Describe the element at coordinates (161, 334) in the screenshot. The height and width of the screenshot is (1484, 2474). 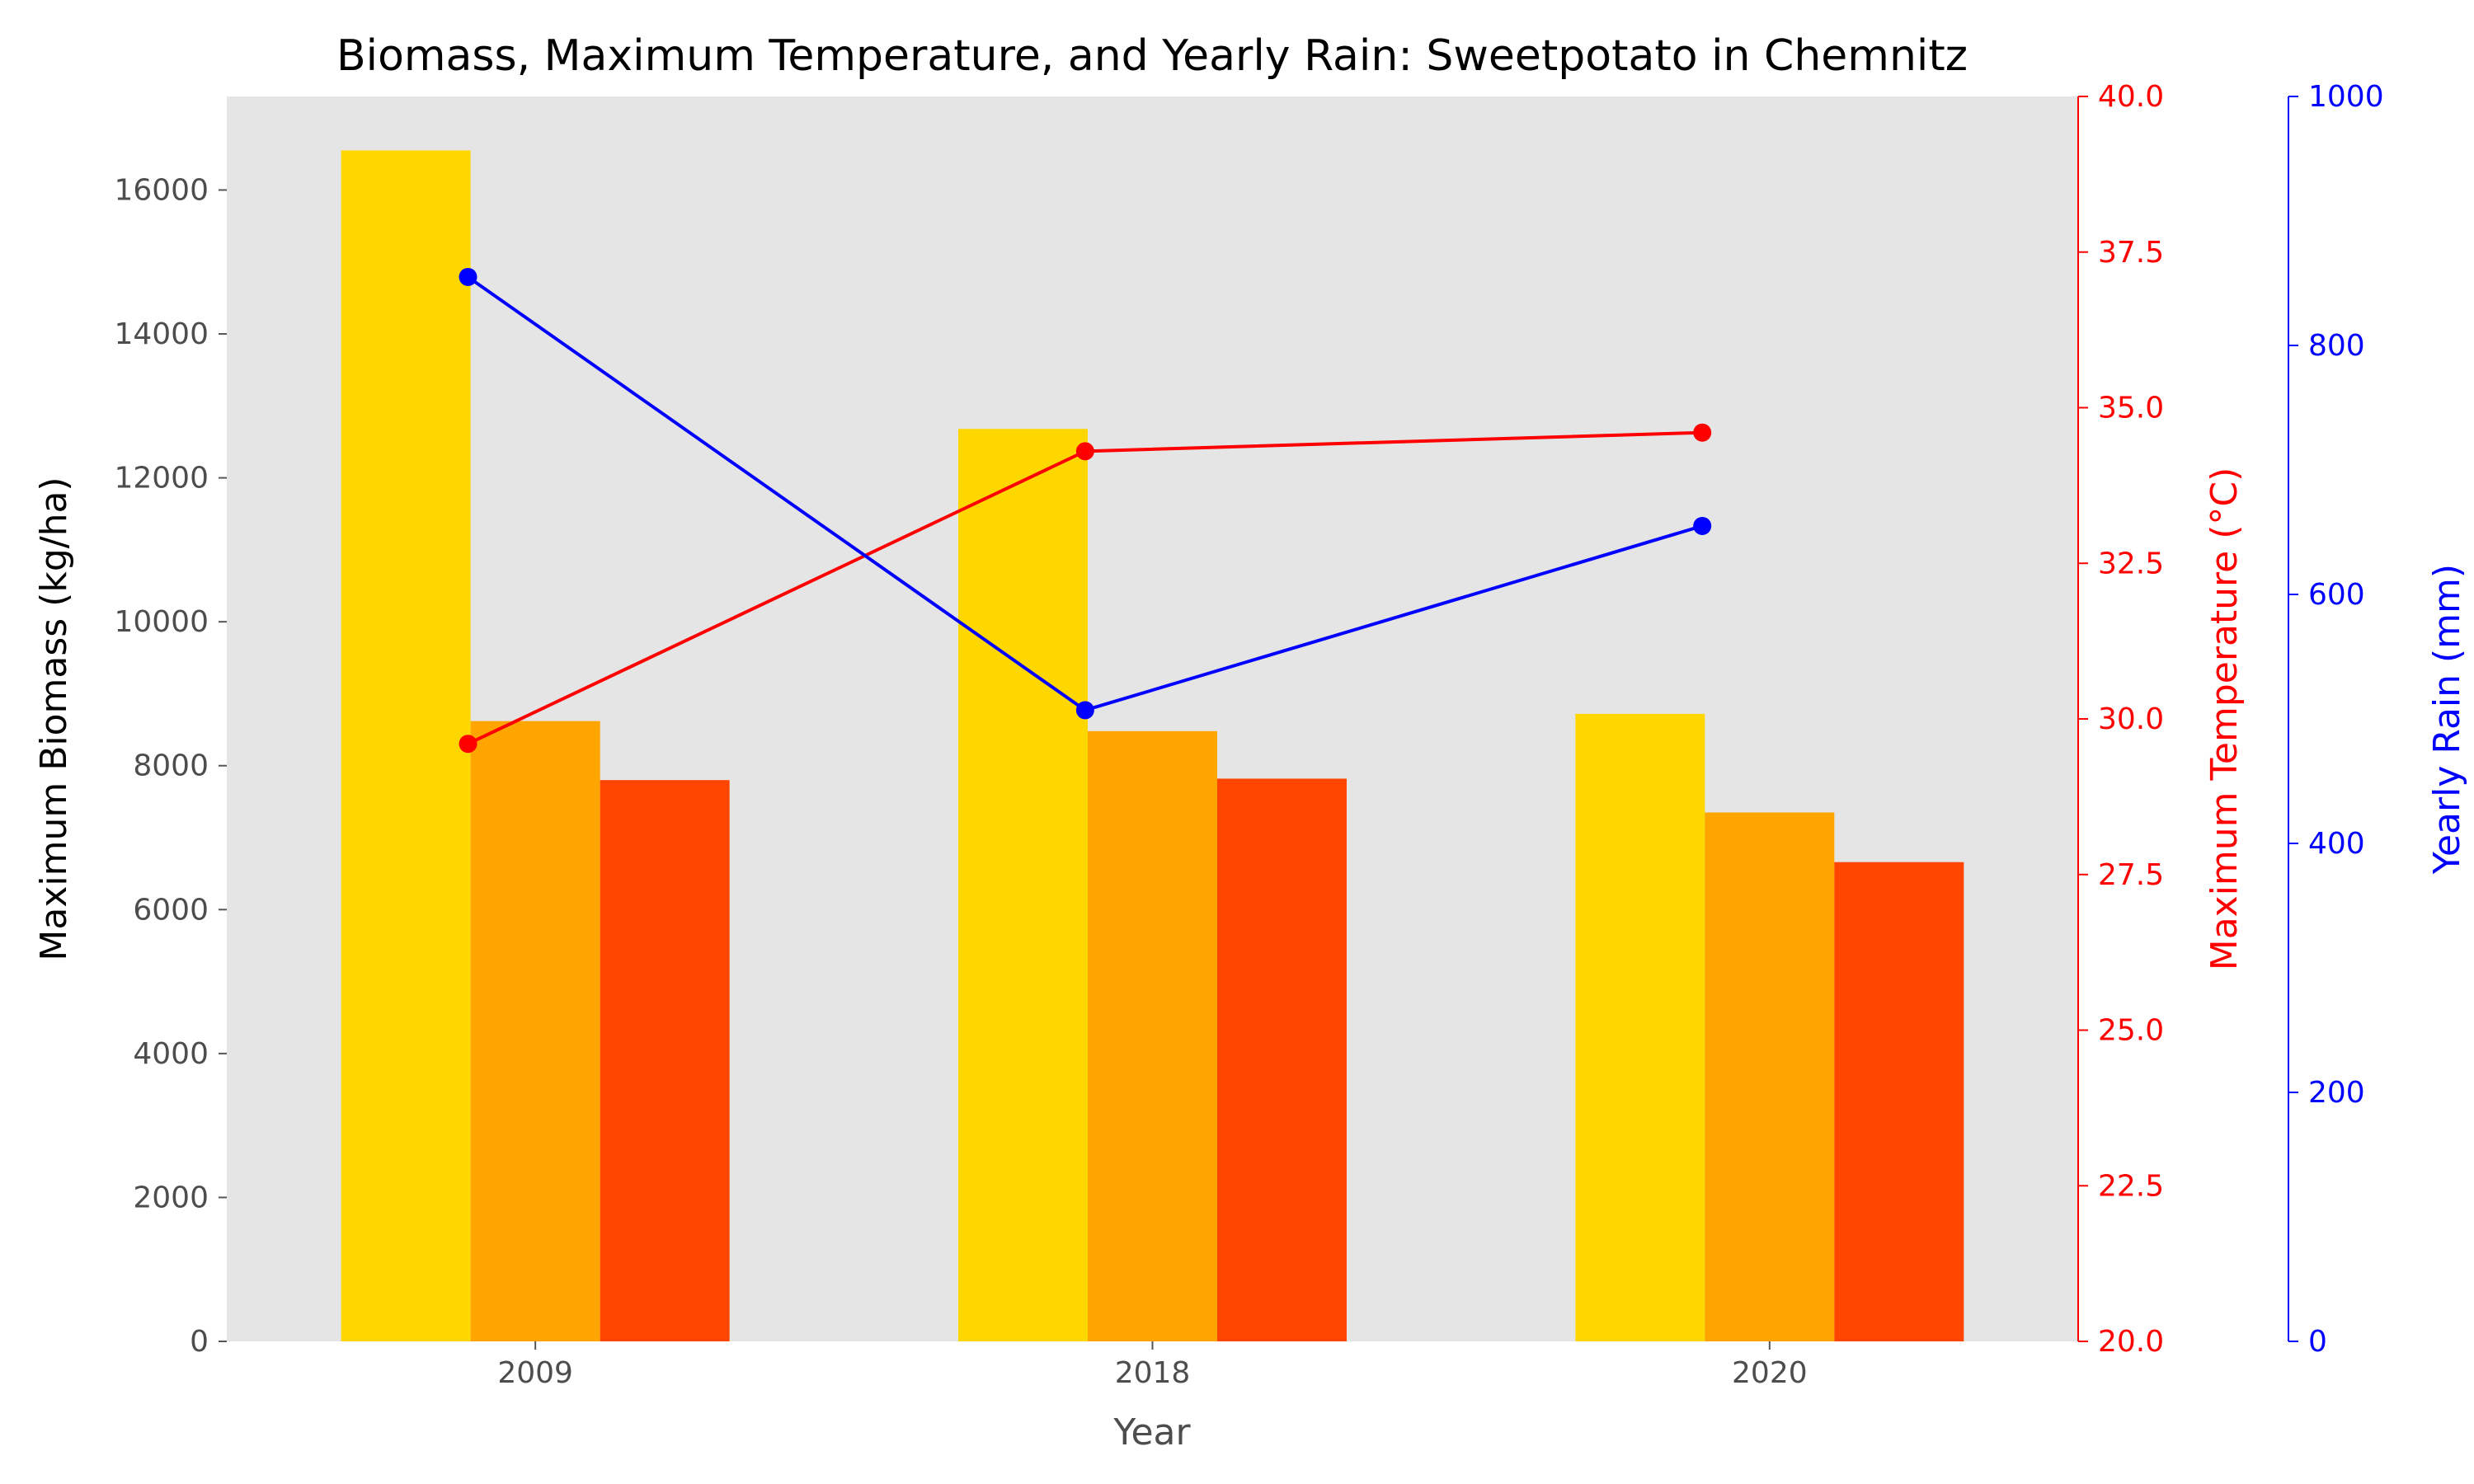
I see `y-left-tick-label: 14000` at that location.